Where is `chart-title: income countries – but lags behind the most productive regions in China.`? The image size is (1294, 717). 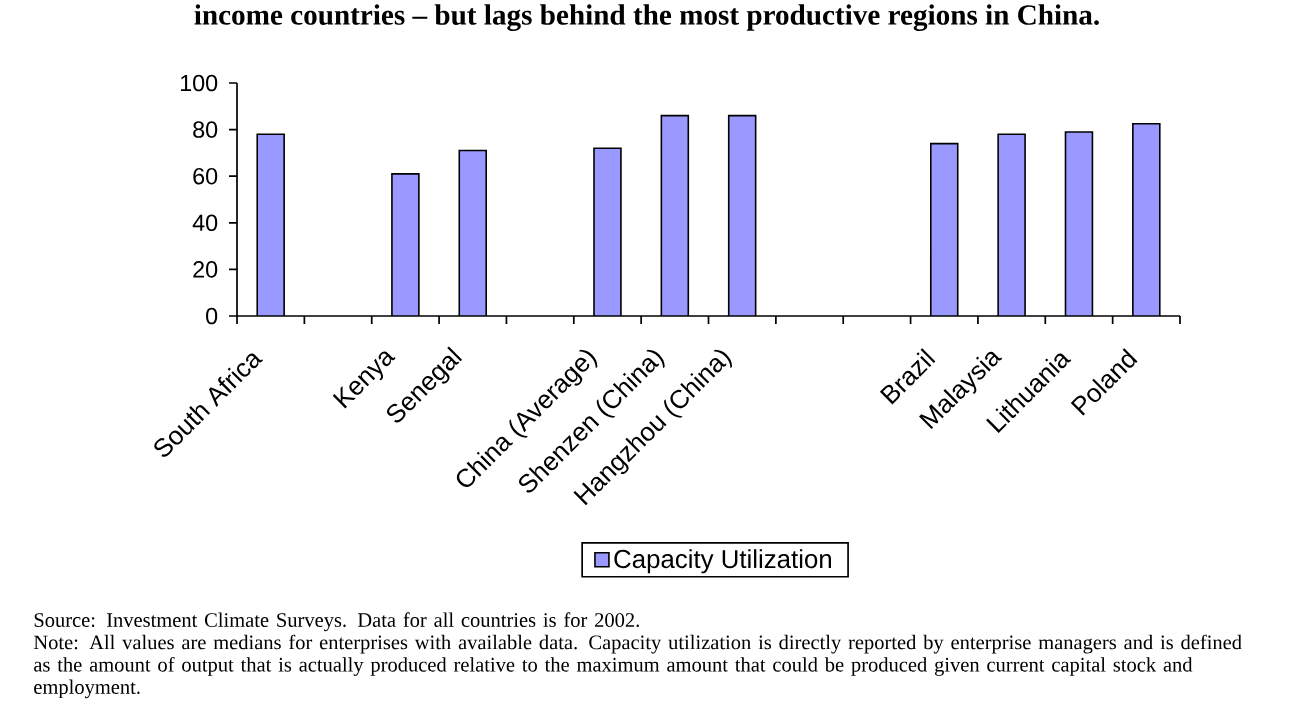 chart-title: income countries – but lags behind the most productive regions in China. is located at coordinates (646, 17).